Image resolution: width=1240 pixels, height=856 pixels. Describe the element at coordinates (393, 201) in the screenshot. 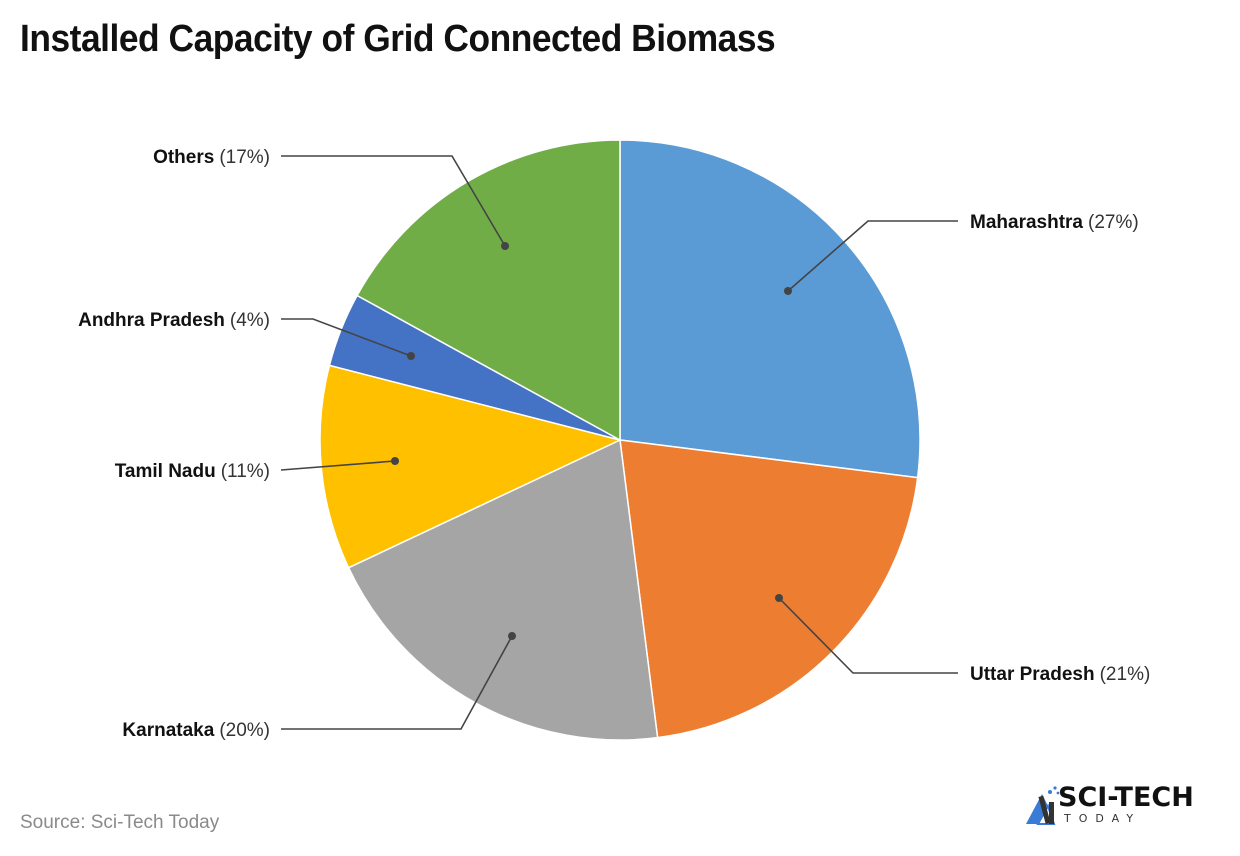

I see `leader-line-others` at that location.